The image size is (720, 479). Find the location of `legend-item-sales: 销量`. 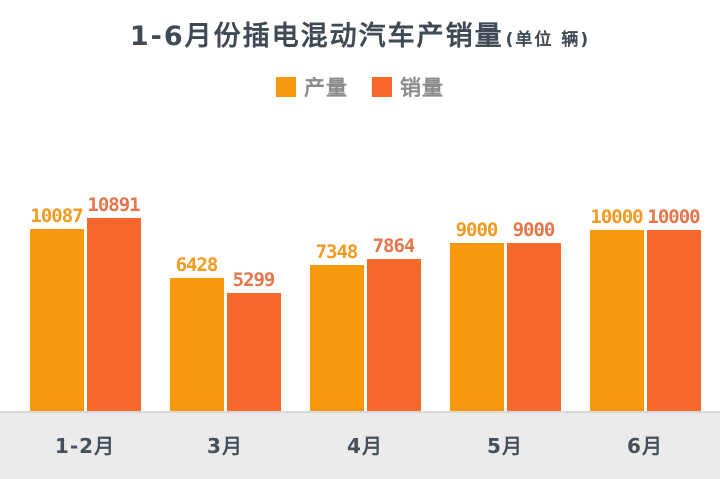

legend-item-sales: 销量 is located at coordinates (408, 87).